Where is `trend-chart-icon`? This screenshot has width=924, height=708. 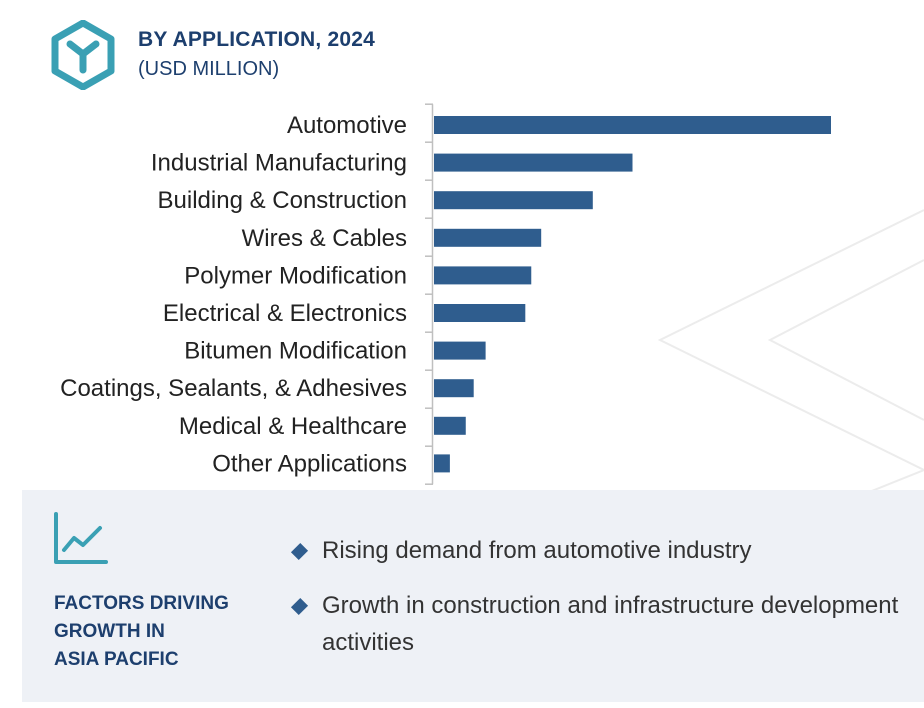
trend-chart-icon is located at coordinates (81, 538).